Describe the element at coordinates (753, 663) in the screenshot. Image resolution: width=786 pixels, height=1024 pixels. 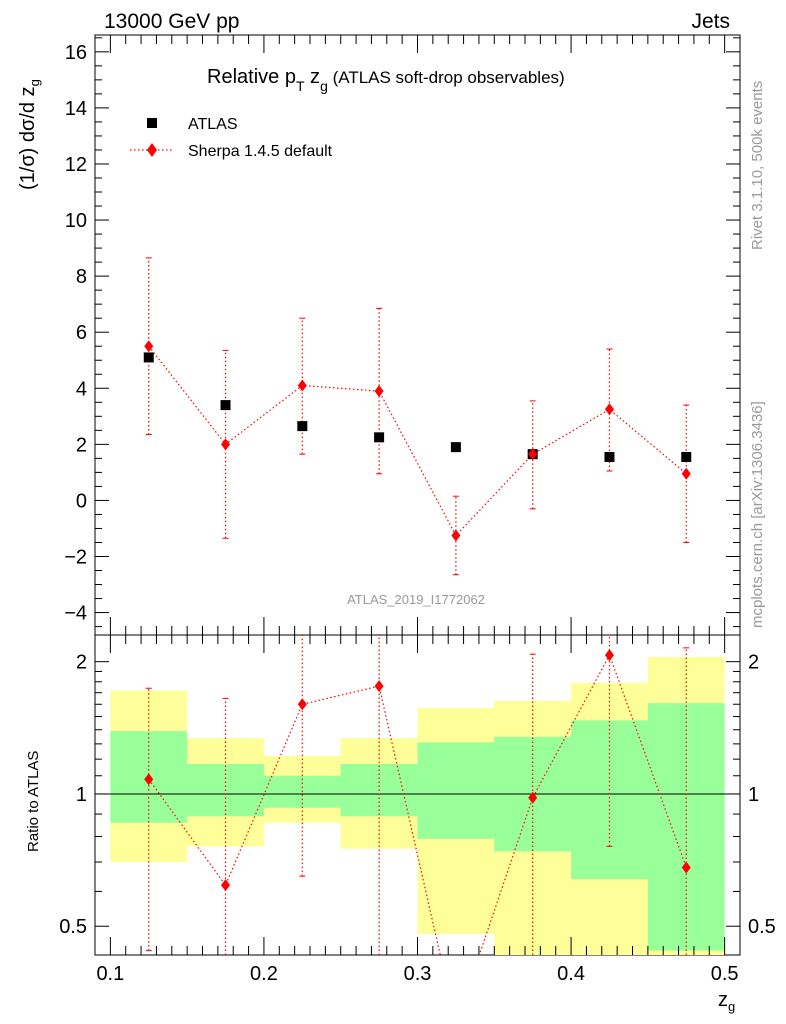
I see `ratio-ytick-label-right: 2` at that location.